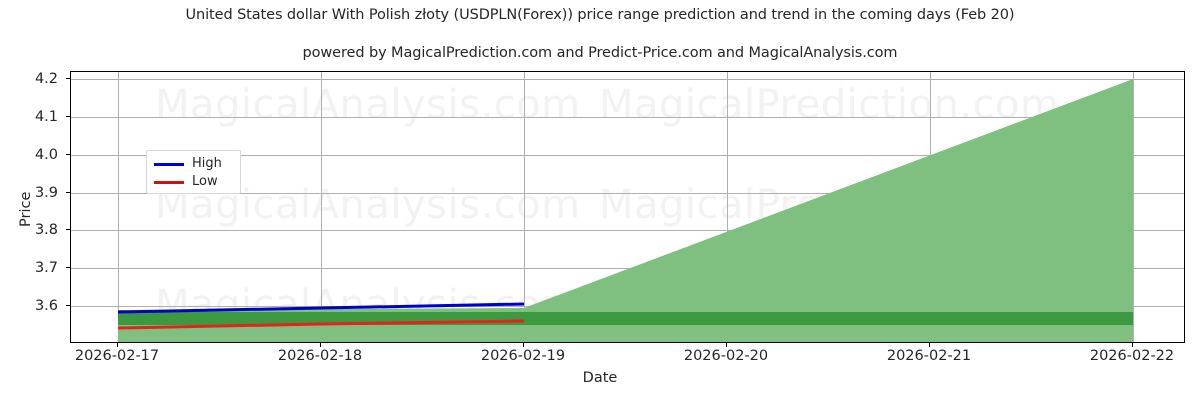 This screenshot has width=1200, height=400. What do you see at coordinates (625, 318) in the screenshot?
I see `forecast-band-dark` at bounding box center [625, 318].